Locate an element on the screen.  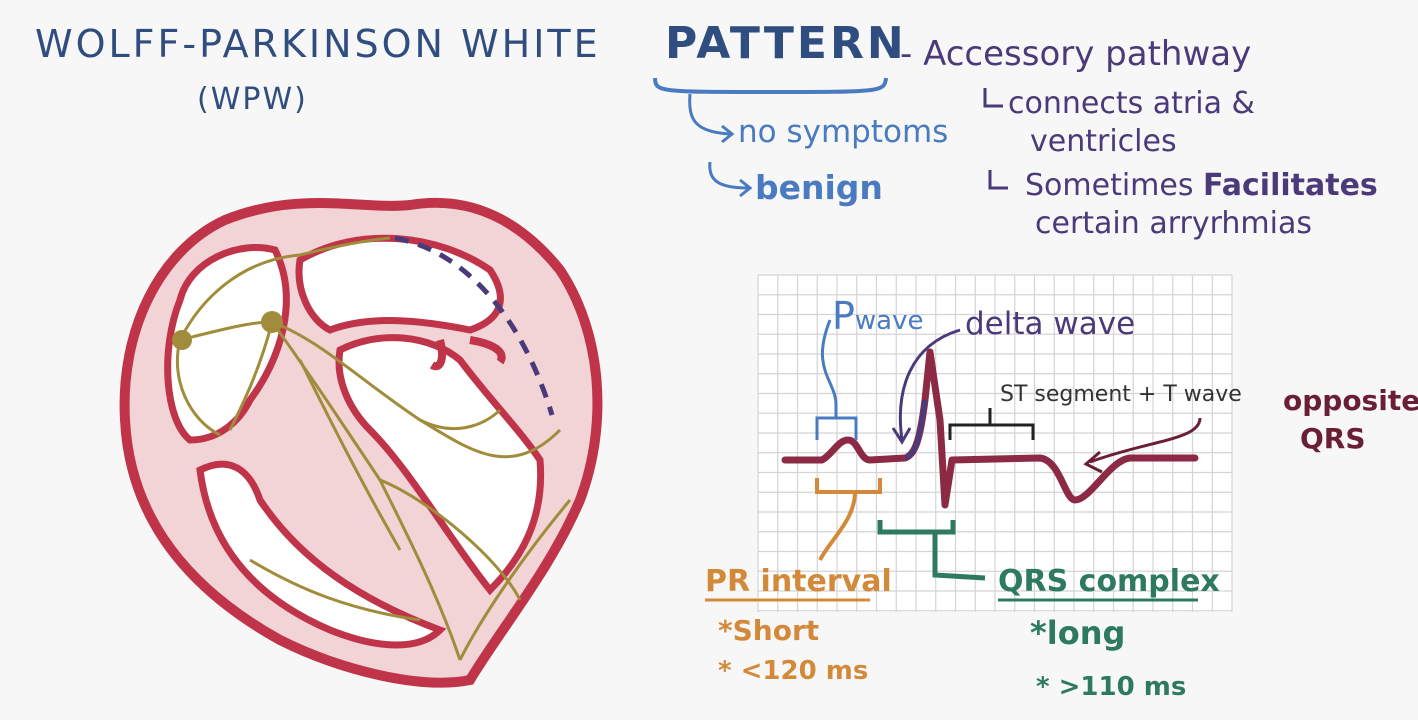
opposite-label: opposite is located at coordinates (1350, 400).